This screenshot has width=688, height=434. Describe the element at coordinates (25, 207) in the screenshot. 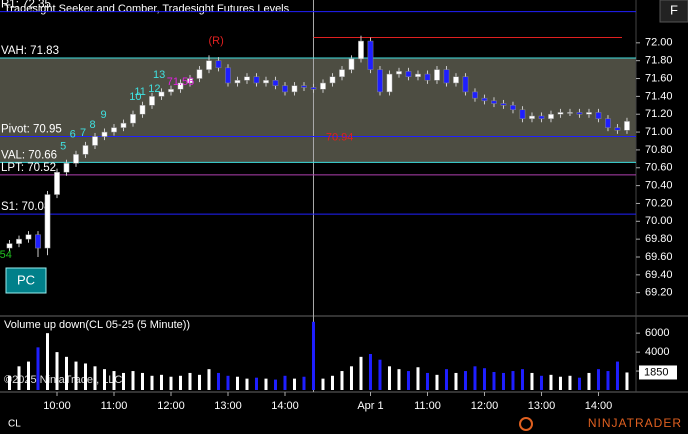

I see `level-label: S1: 70.08` at that location.